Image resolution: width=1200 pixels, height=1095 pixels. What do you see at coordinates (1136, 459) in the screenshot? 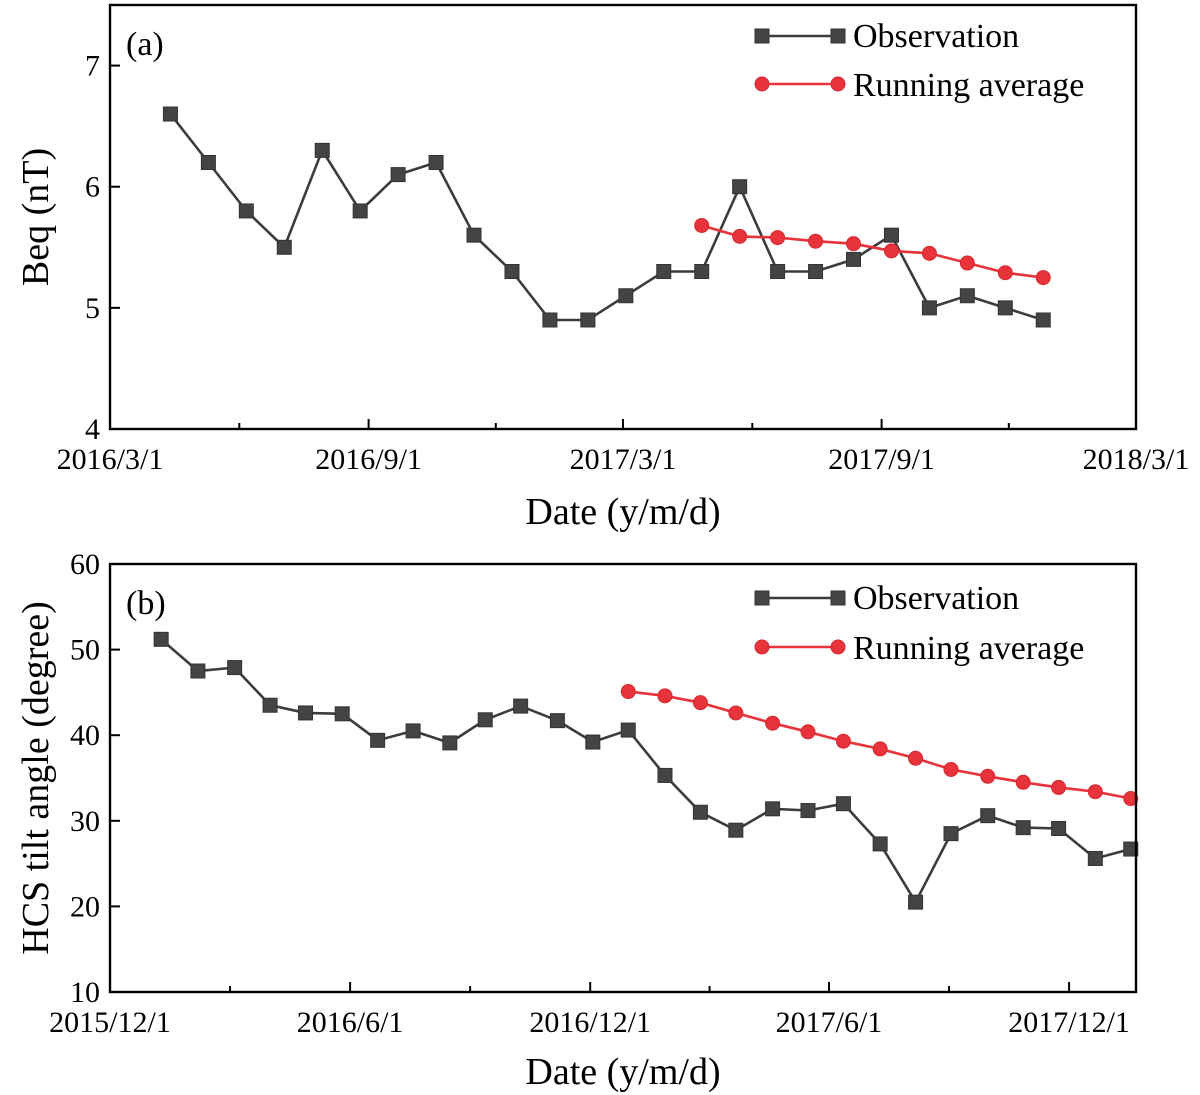
I see `panel-a-x-tick-label: 2018/3/1` at bounding box center [1136, 459].